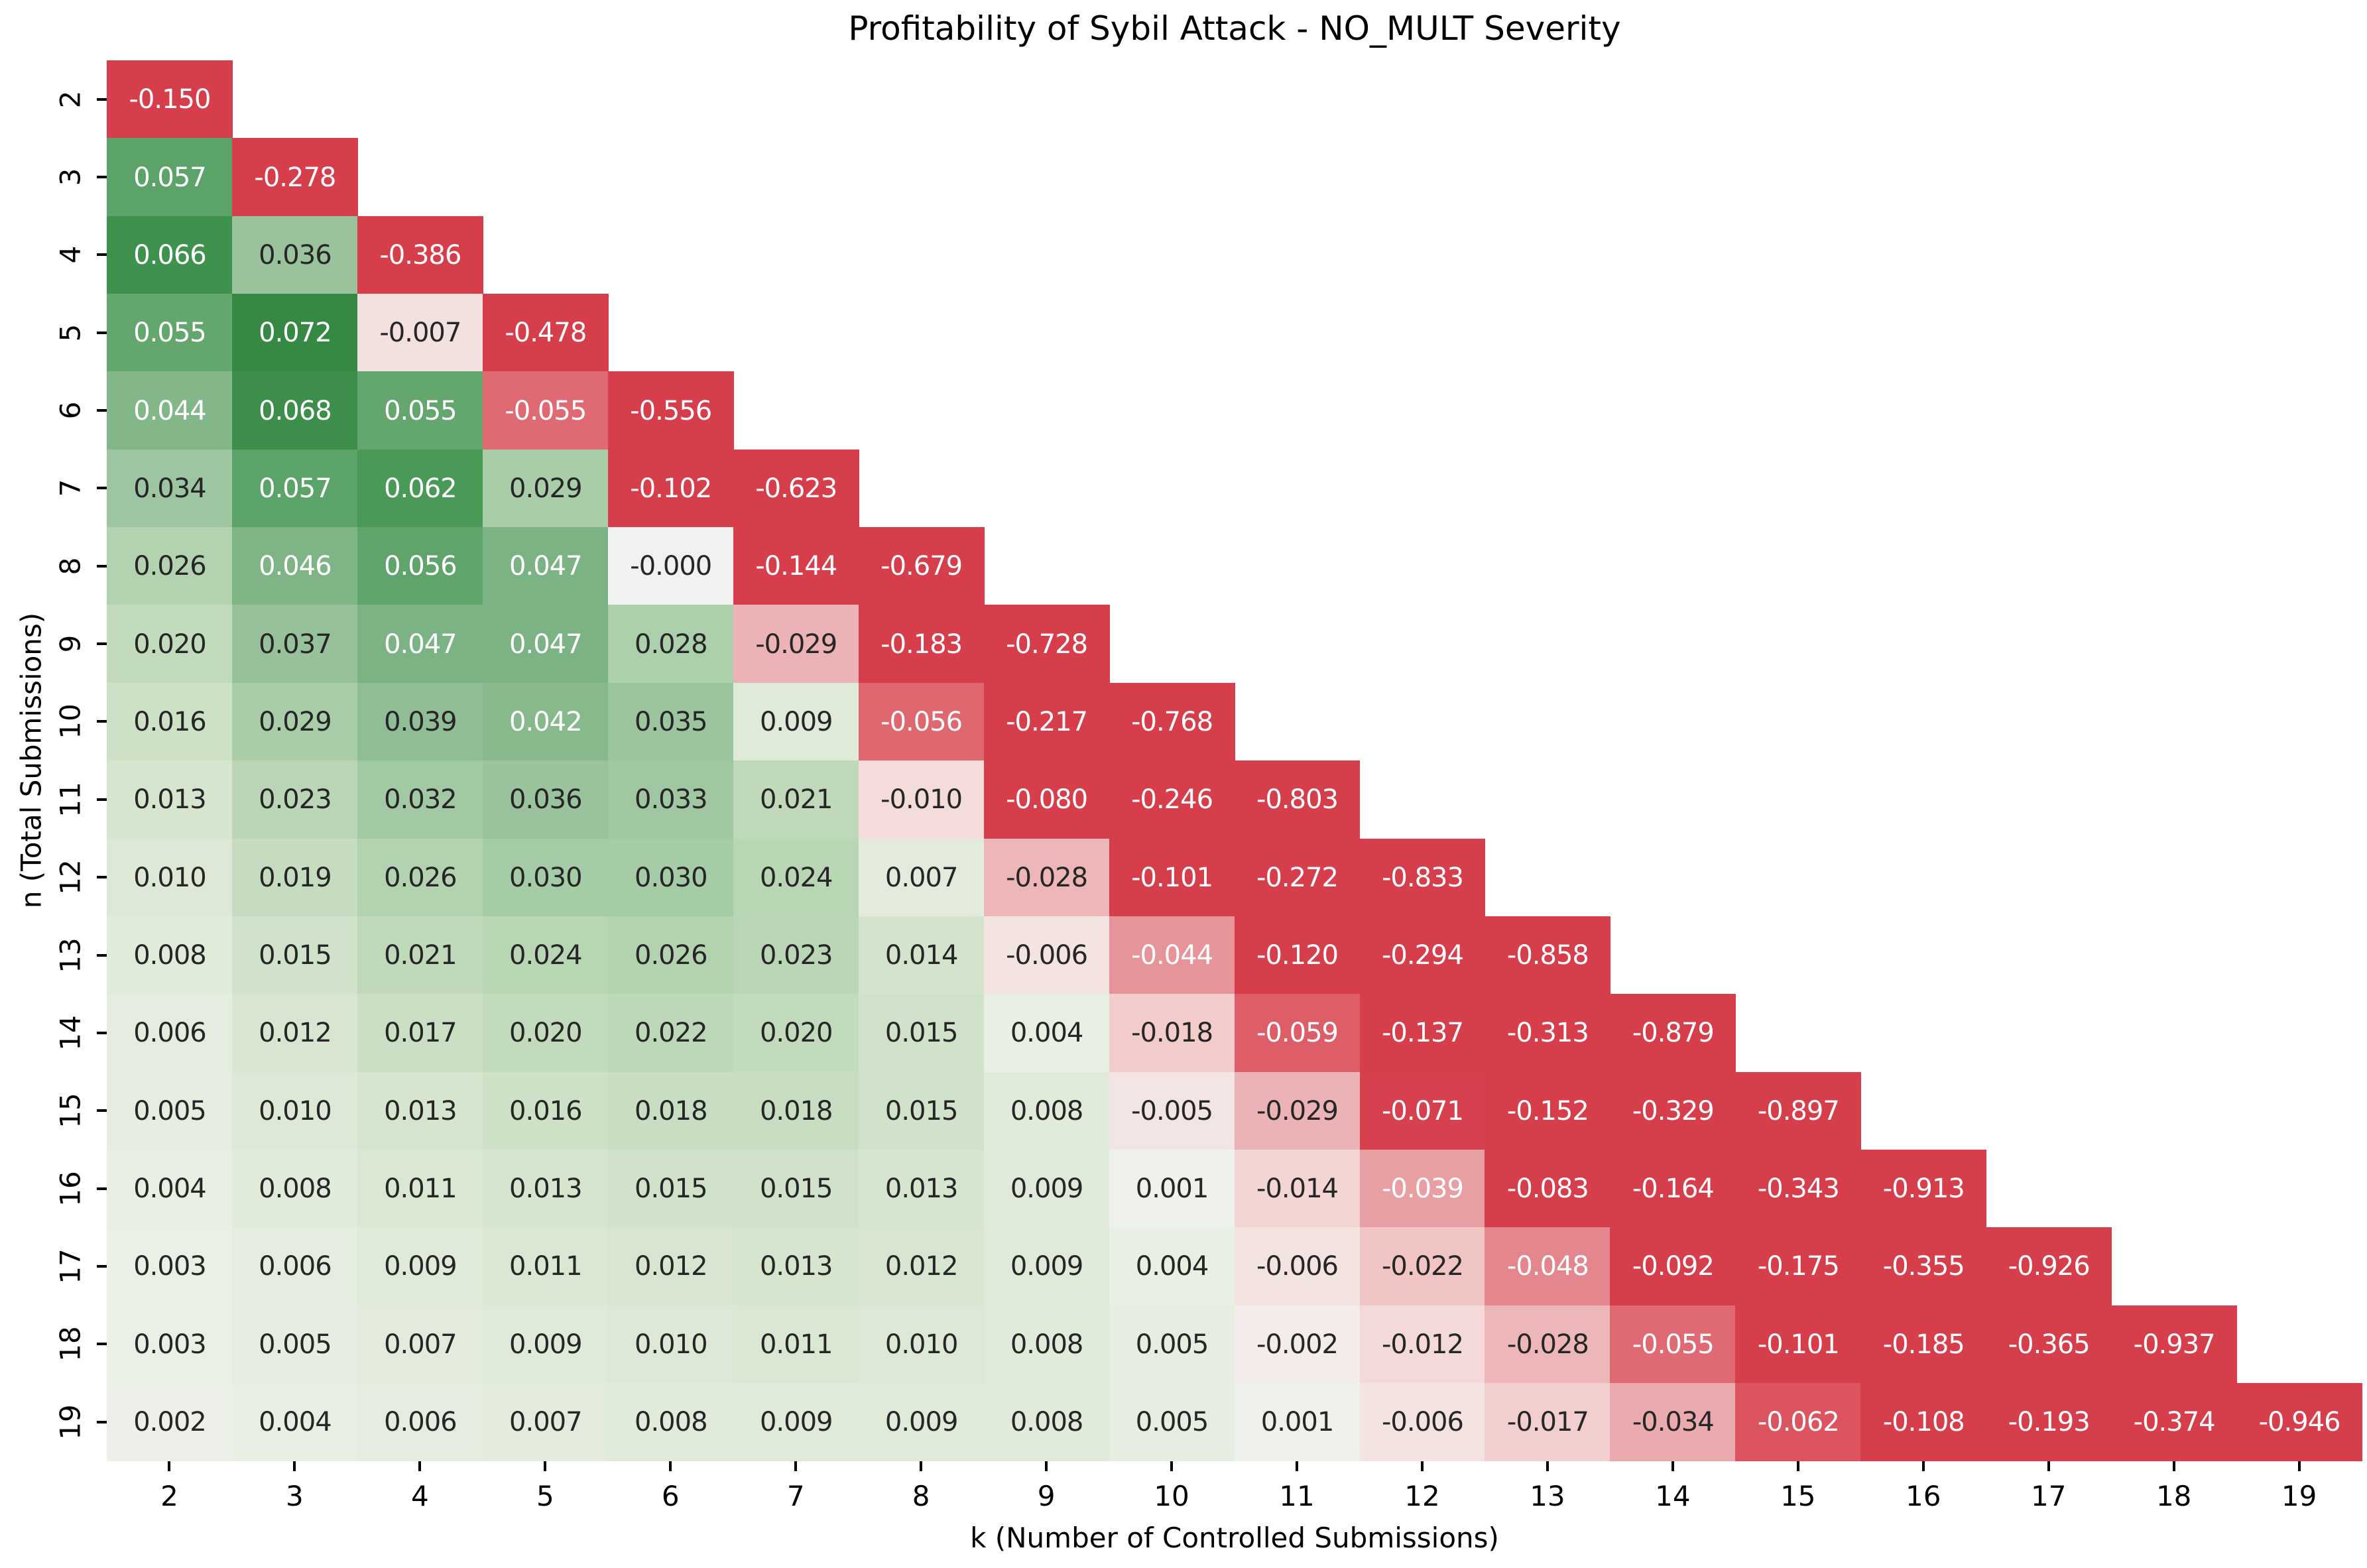  What do you see at coordinates (170, 1422) in the screenshot?
I see `heatmap-cell: 0.002` at bounding box center [170, 1422].